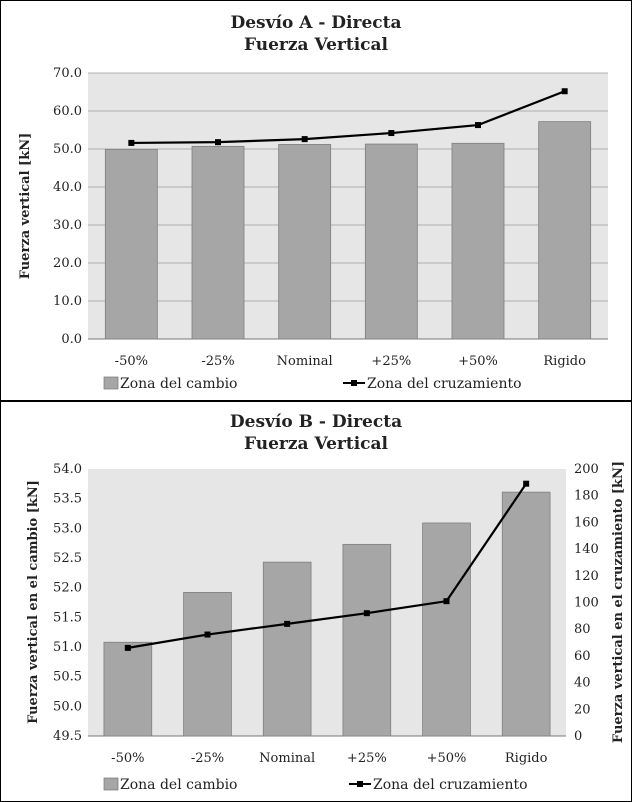  Describe the element at coordinates (316, 422) in the screenshot. I see `chart-b-title: Desvío B - Directa` at that location.